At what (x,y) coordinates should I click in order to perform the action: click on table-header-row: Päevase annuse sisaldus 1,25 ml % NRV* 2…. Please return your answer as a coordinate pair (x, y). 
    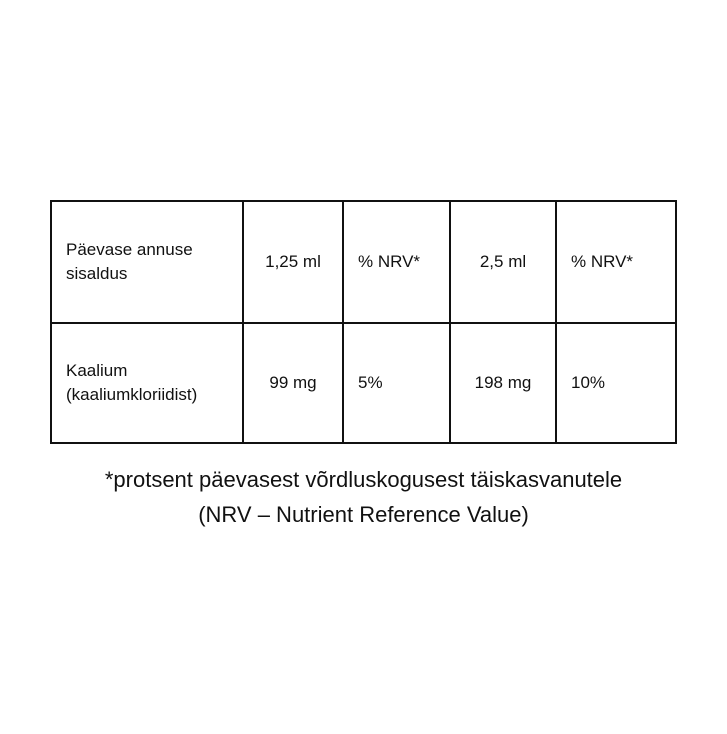
    Looking at the image, I should click on (363, 262).